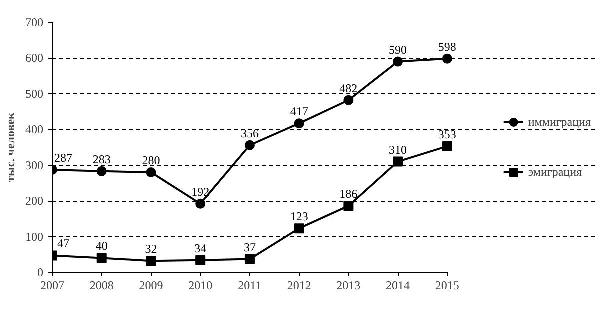  I want to click on y-tick-label: 700, so click(35, 23).